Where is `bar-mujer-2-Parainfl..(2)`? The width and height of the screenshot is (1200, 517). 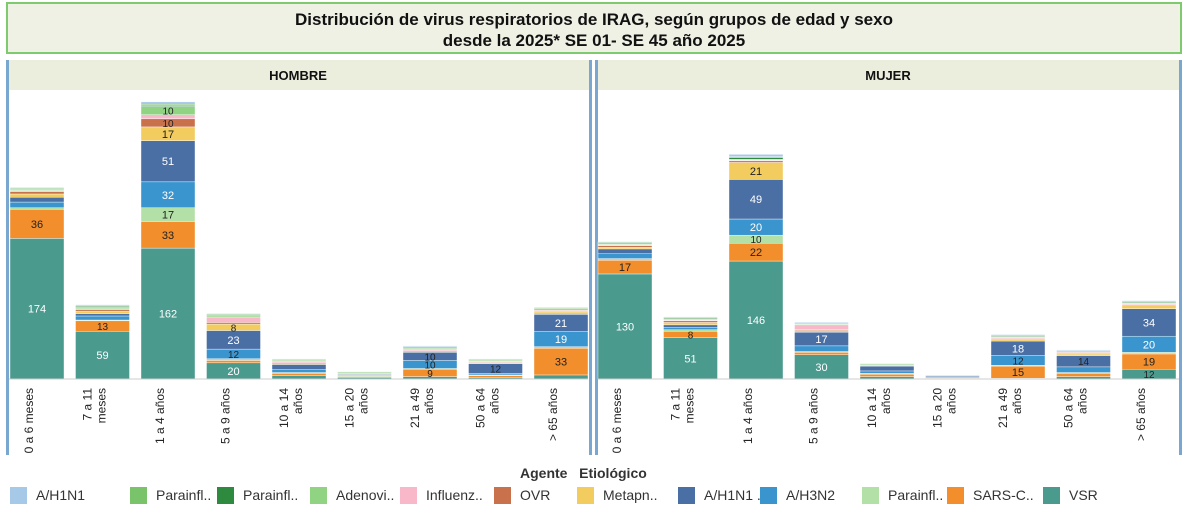
bar-mujer-2-Parainfl..(2) is located at coordinates (756, 158).